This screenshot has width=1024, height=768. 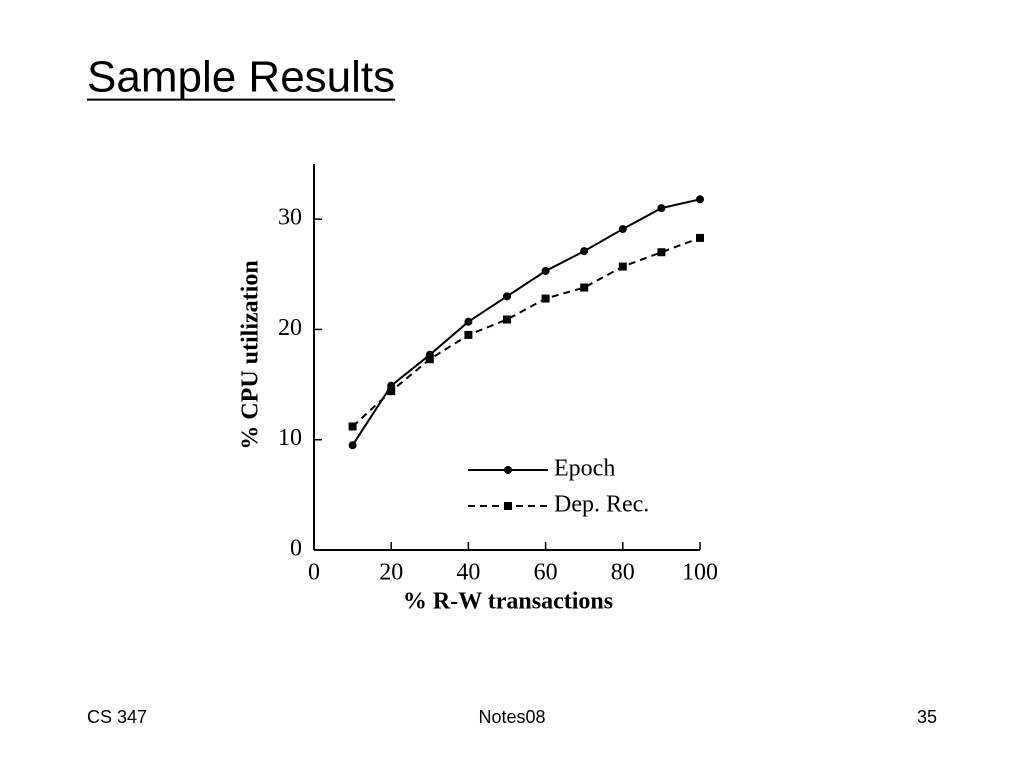 I want to click on x-axis-label: % R-W transactions, so click(x=508, y=602).